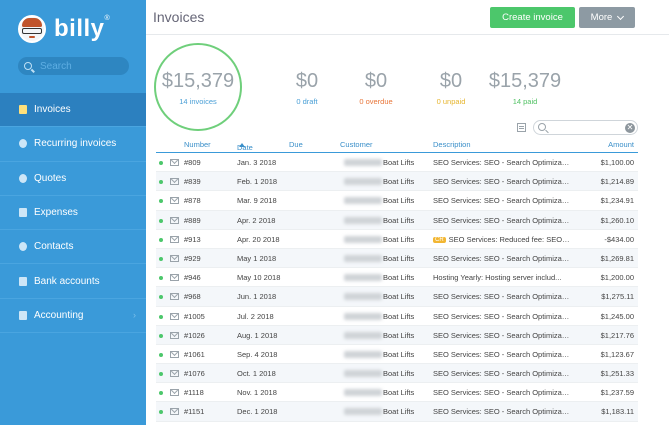 Image resolution: width=669 pixels, height=425 pixels. I want to click on column-due: Due, so click(296, 144).